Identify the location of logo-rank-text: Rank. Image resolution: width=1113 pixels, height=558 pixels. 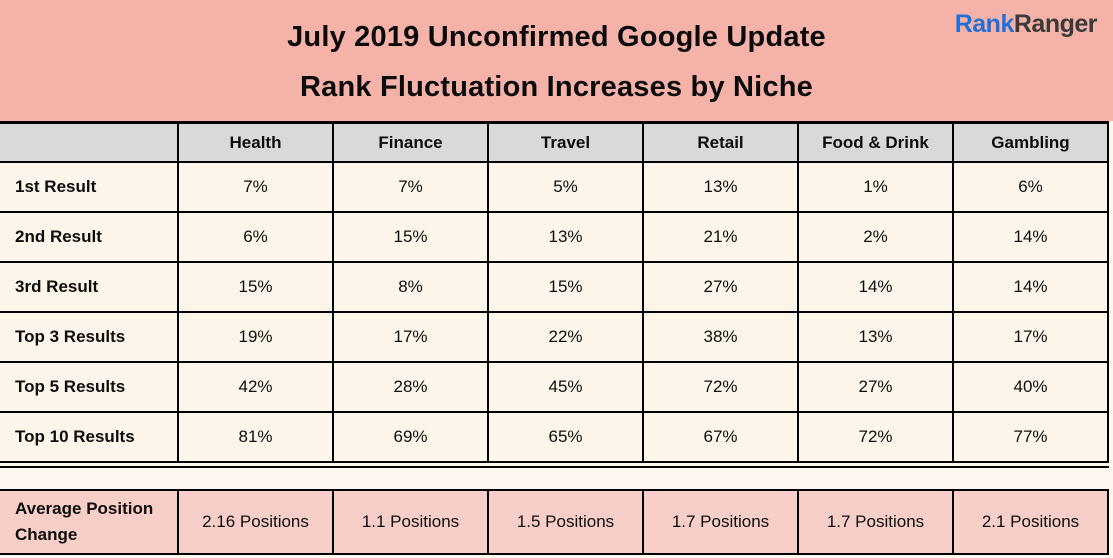
(984, 24).